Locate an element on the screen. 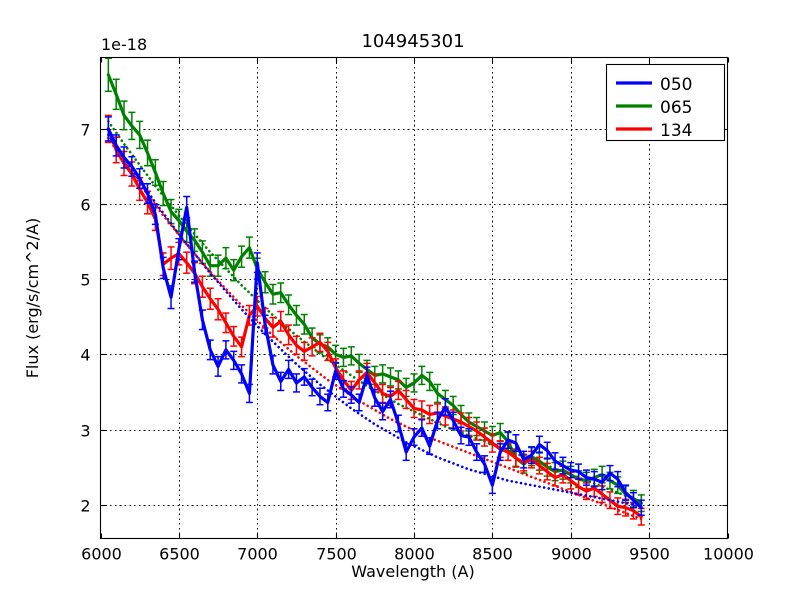 This screenshot has width=800, height=600. x-tick-label: 9500 is located at coordinates (649, 554).